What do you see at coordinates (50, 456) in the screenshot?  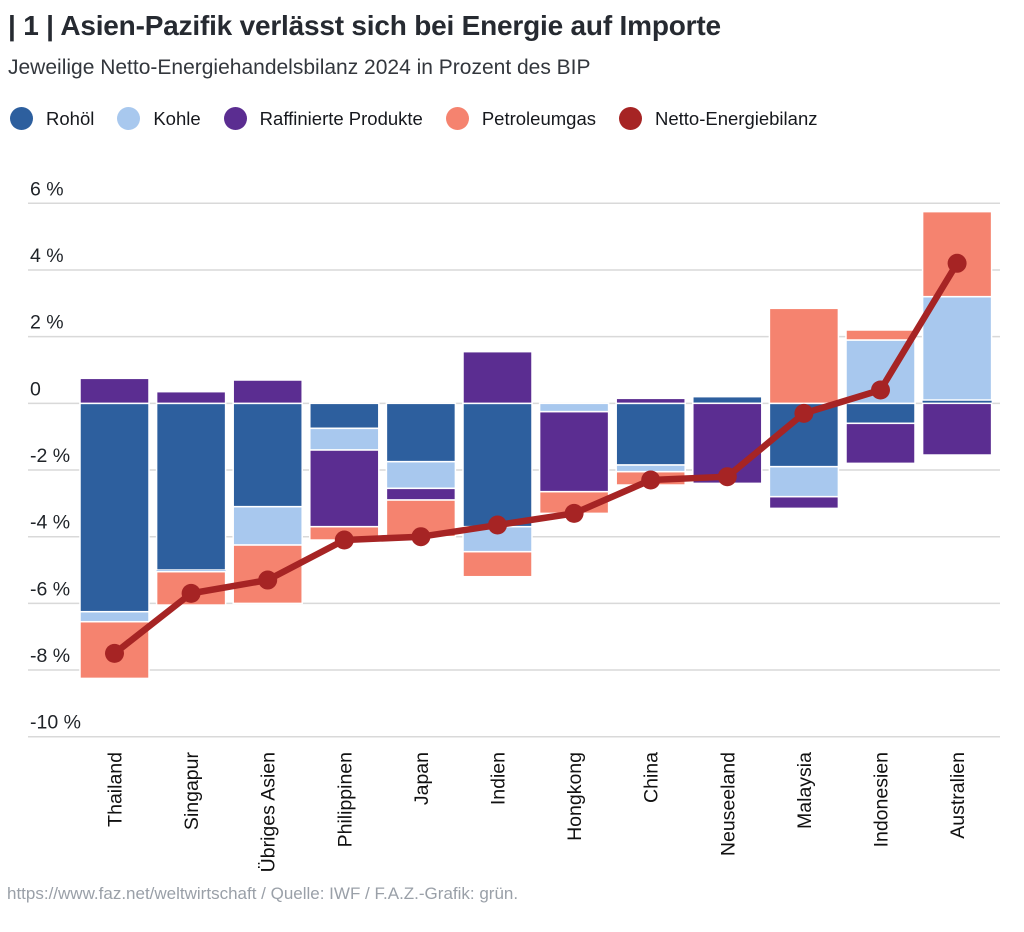 I see `y-axis-tick-label: -2 %` at bounding box center [50, 456].